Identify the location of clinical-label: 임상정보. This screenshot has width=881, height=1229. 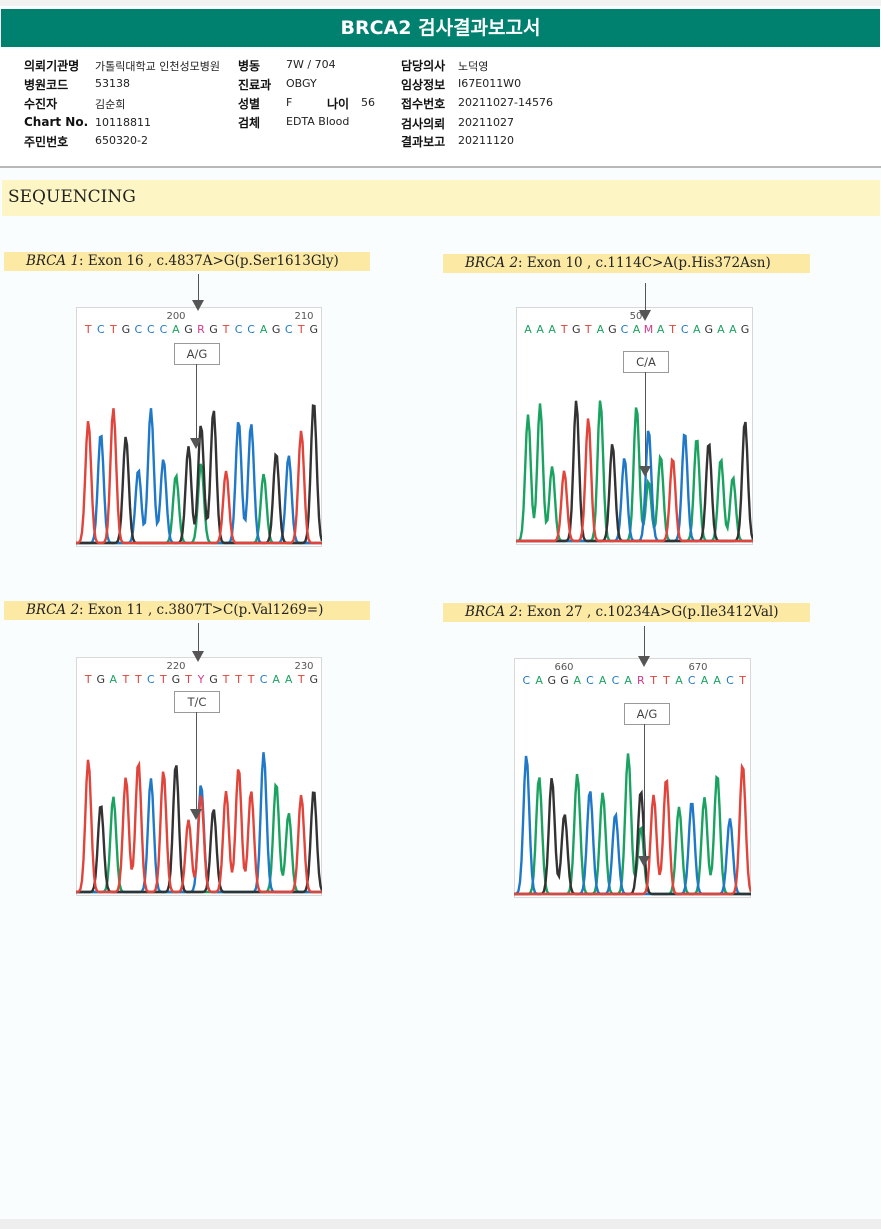
(423, 85).